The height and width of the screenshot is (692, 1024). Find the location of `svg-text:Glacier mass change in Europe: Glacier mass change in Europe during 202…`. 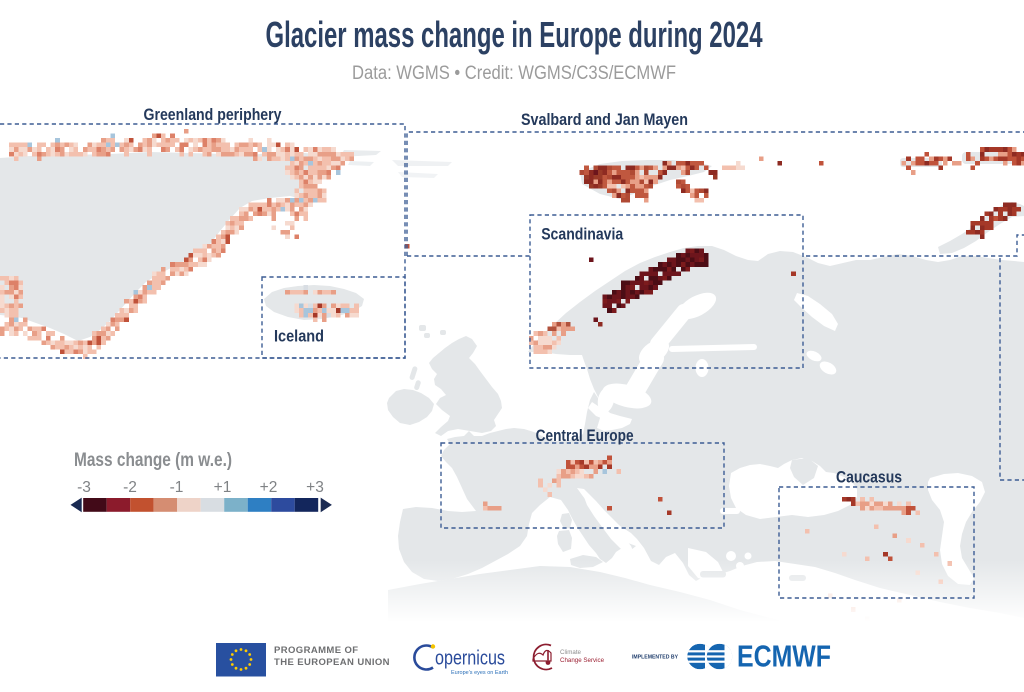

svg-text:Glacier mass change in Europe: Glacier mass change in Europe during 202… is located at coordinates (514, 34).